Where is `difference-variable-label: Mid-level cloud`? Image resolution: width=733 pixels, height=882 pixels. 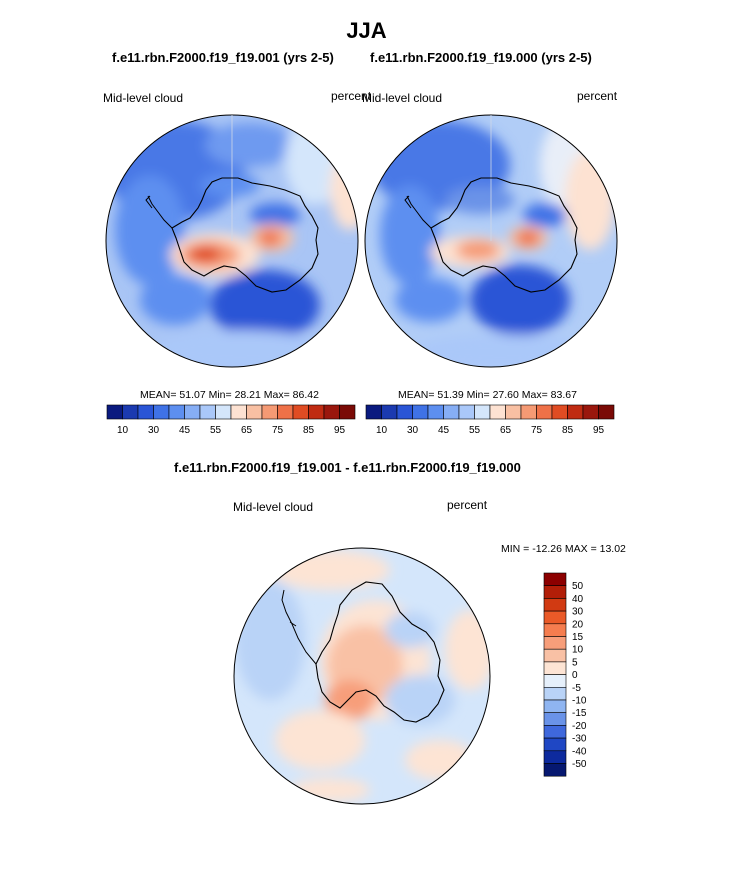 difference-variable-label: Mid-level cloud is located at coordinates (273, 507).